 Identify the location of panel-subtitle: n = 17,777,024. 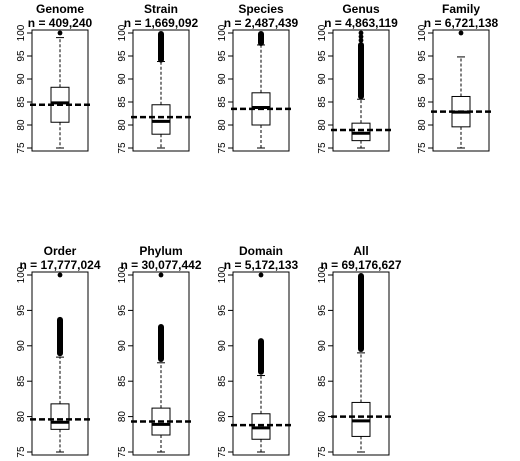
(59, 265).